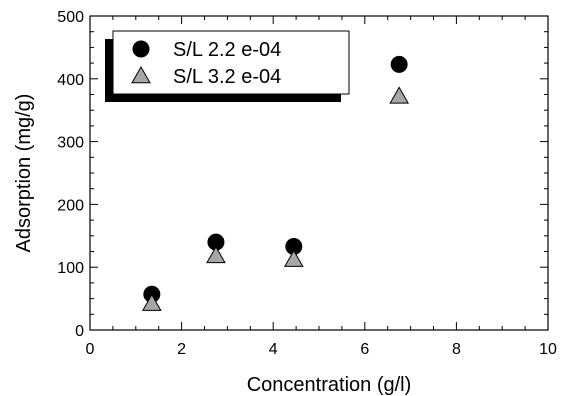 The image size is (563, 396). I want to click on y-tick-label: 500, so click(70, 17).